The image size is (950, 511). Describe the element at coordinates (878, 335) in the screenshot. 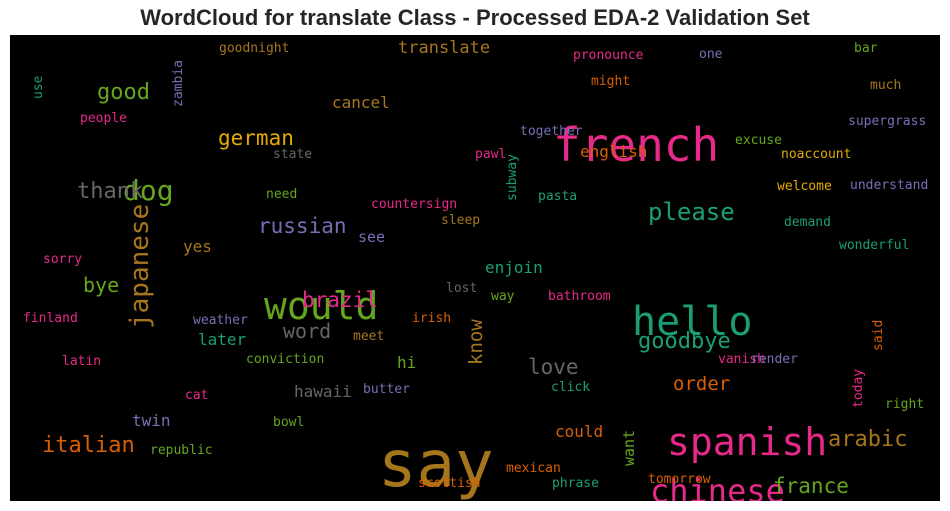

I see `word-said: said` at that location.